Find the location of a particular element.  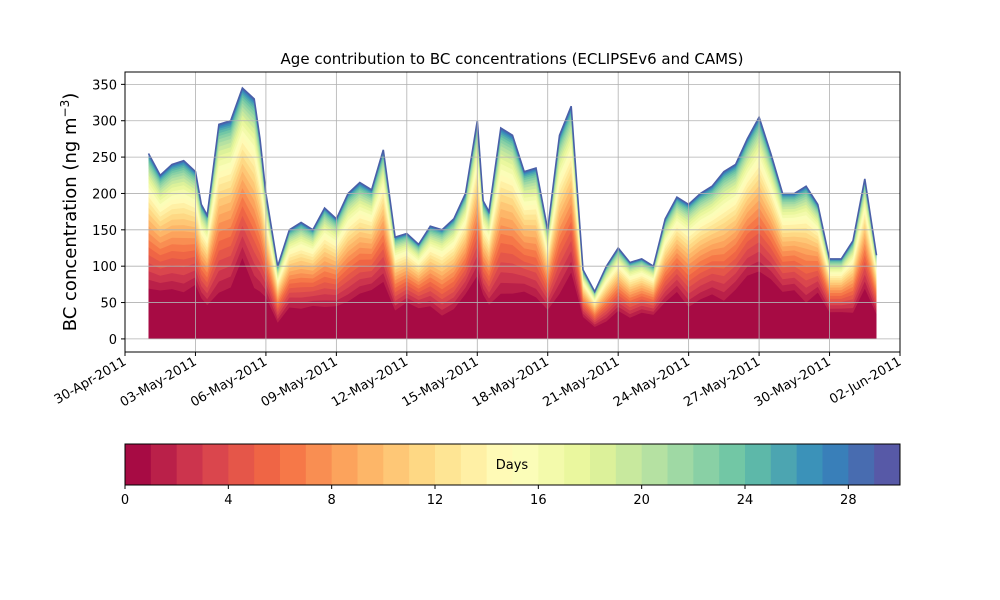

x-tick-label: 12-May-2011 is located at coordinates (370, 382).